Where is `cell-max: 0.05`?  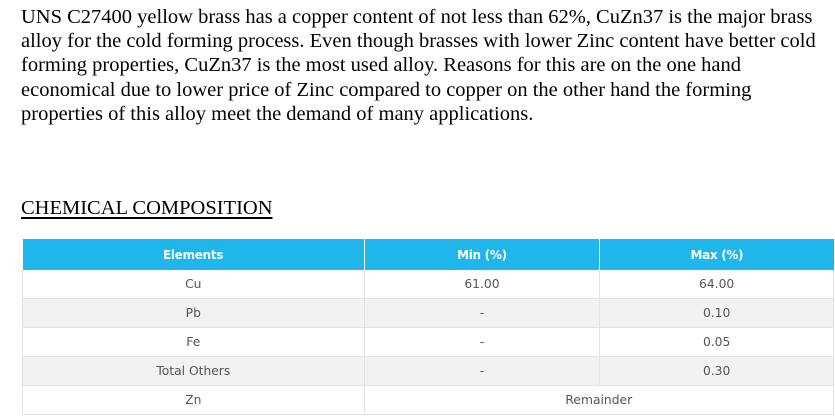
cell-max: 0.05 is located at coordinates (716, 342).